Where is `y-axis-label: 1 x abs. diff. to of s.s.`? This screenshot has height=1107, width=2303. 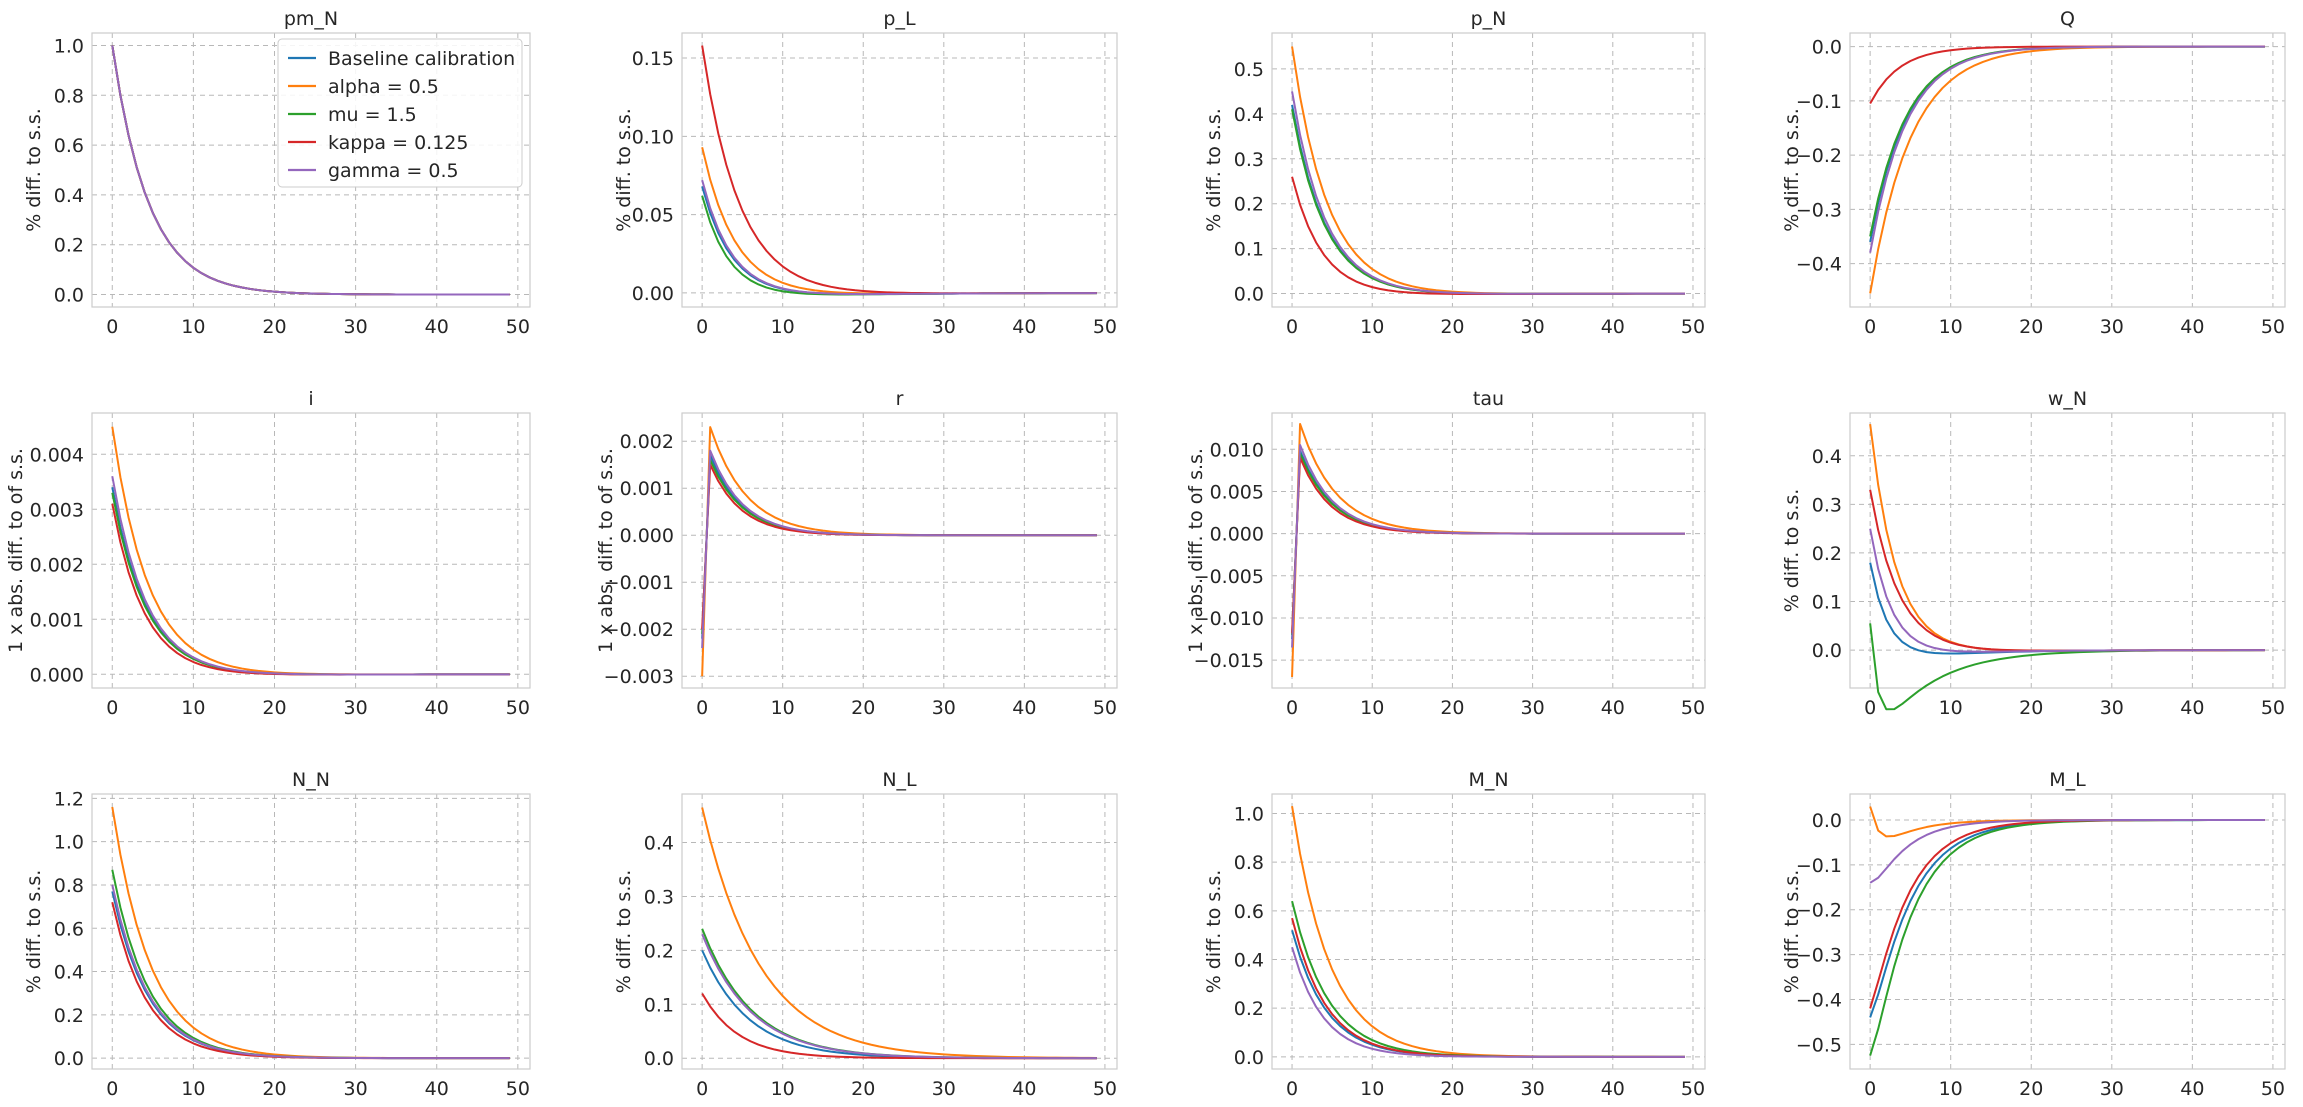 y-axis-label: 1 x abs. diff. to of s.s. is located at coordinates (1196, 550).